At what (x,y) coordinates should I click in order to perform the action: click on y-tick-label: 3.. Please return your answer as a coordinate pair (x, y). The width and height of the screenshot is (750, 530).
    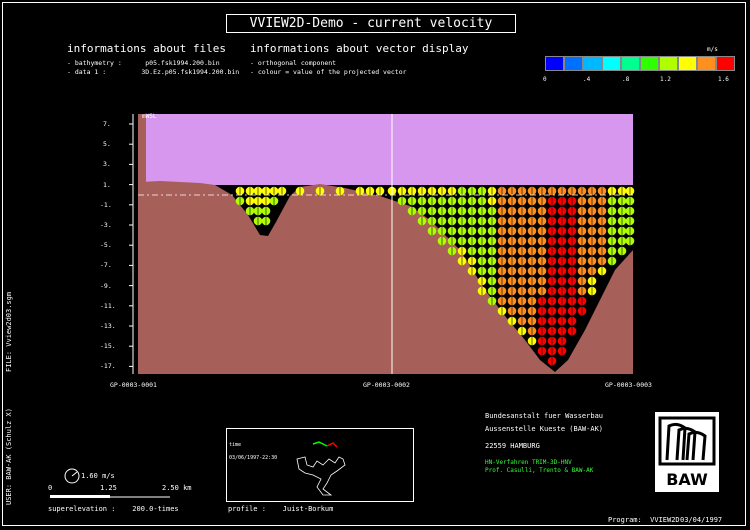
    Looking at the image, I should click on (107, 164).